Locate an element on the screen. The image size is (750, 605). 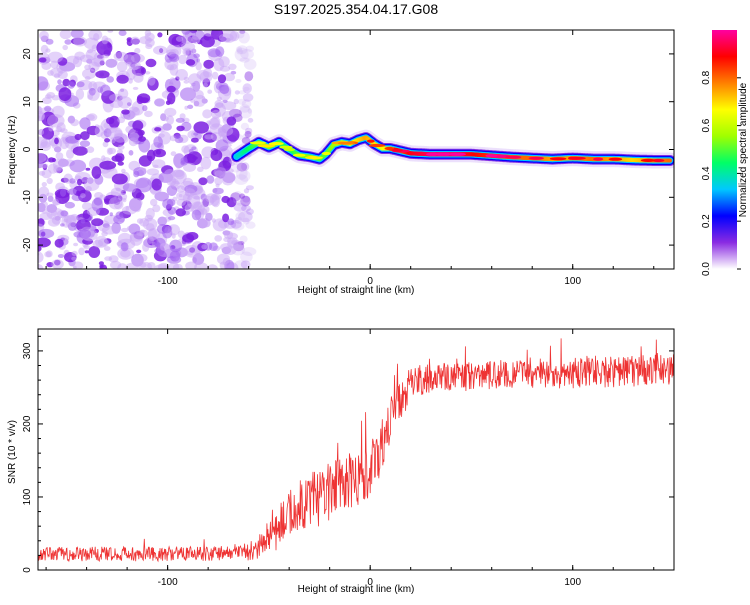
spectrogram-y-tick-label: 0 is located at coordinates (27, 149).